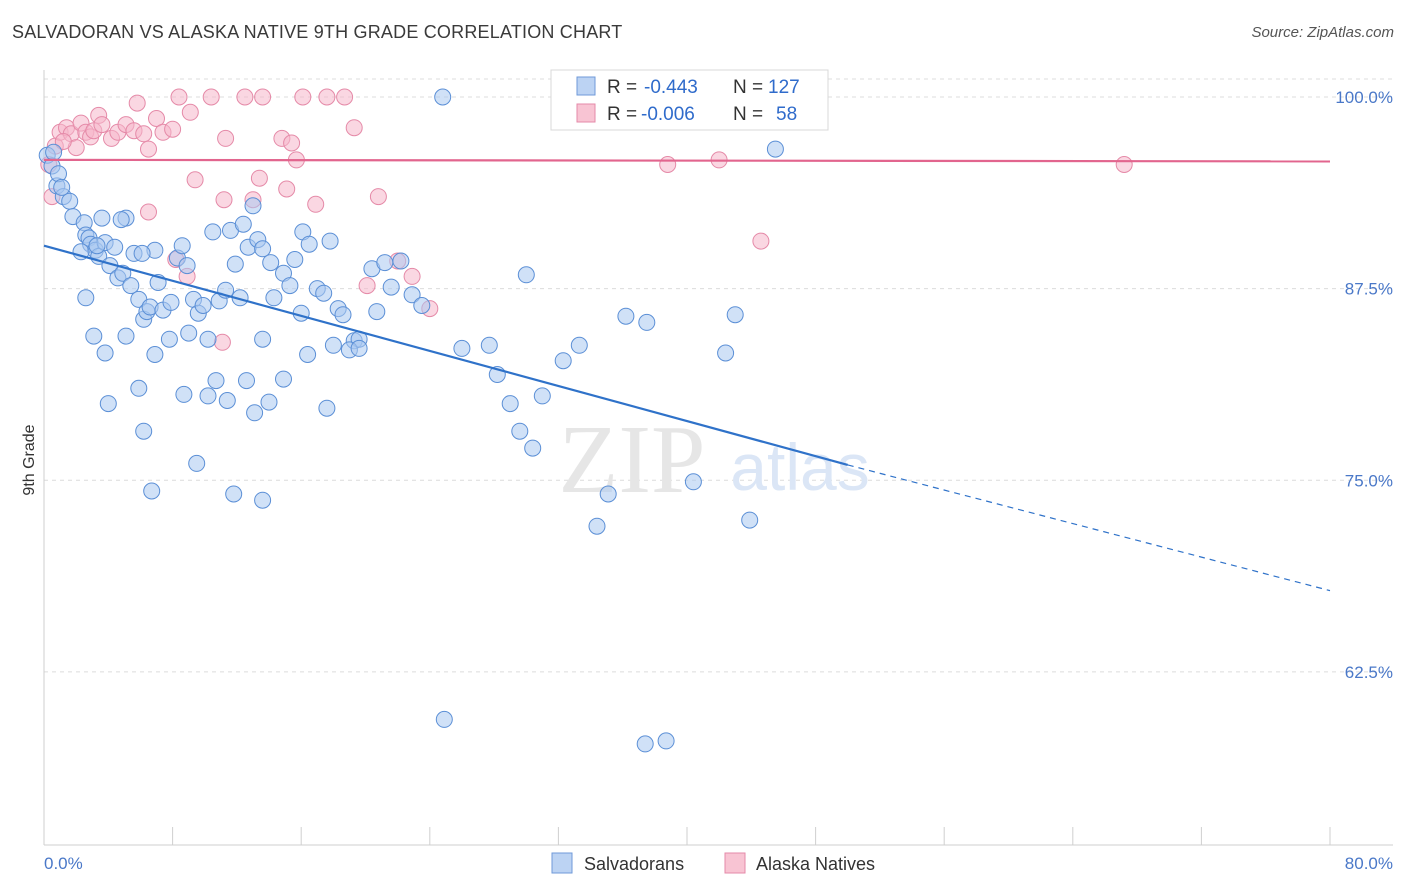  I want to click on alaska-native-trend-line, so click(687, 160).